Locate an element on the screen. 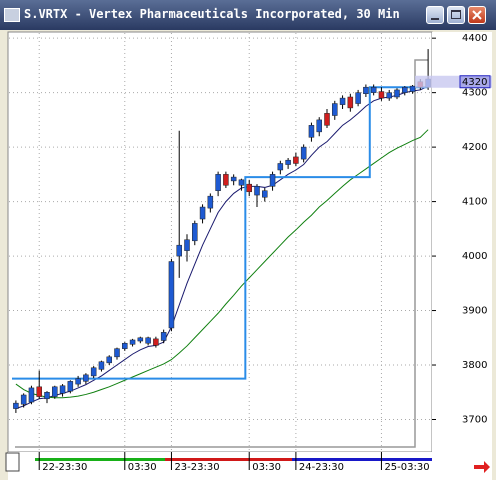  scroll-box is located at coordinates (12, 462).